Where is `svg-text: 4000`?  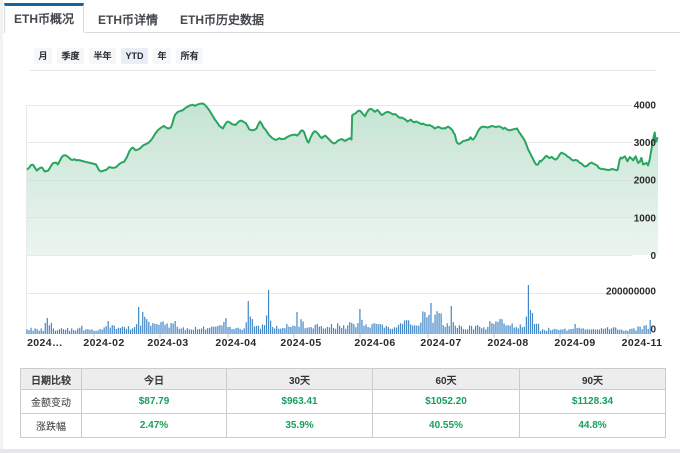
svg-text: 4000 is located at coordinates (645, 106).